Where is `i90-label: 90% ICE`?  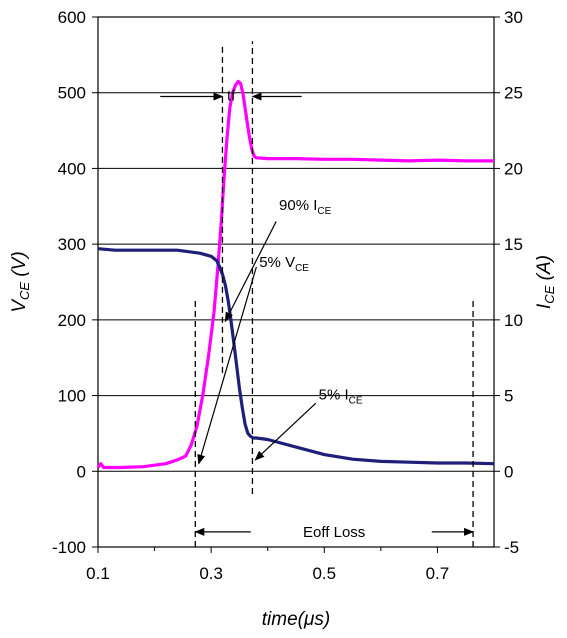 i90-label: 90% ICE is located at coordinates (305, 207).